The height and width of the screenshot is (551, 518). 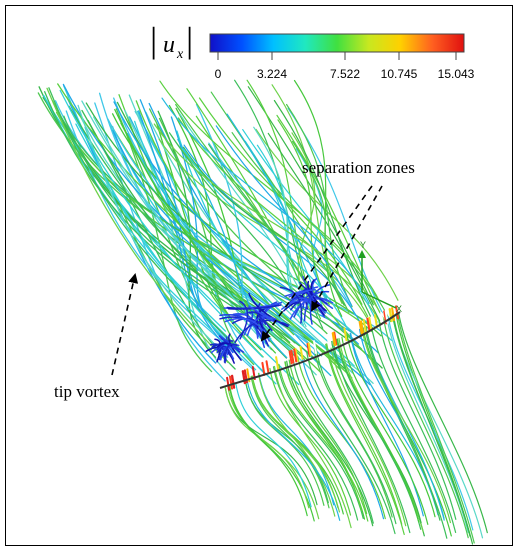 What do you see at coordinates (272, 74) in the screenshot?
I see `colorbar-tick-label: 3.224` at bounding box center [272, 74].